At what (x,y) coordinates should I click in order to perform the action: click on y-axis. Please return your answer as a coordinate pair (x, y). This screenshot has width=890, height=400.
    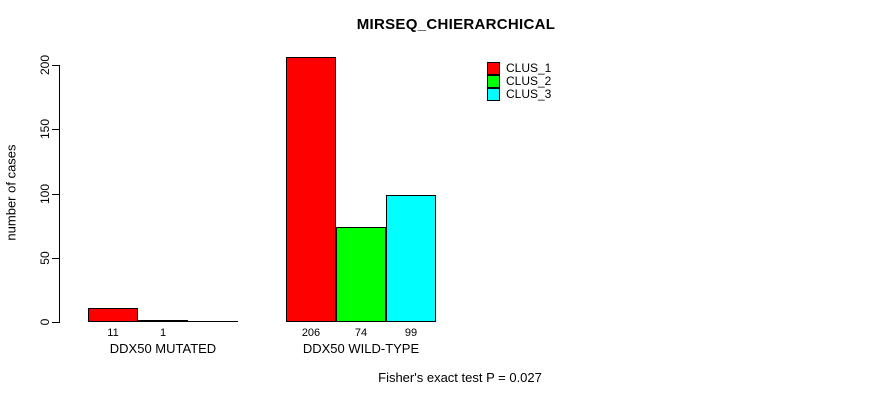
    Looking at the image, I should click on (59, 194).